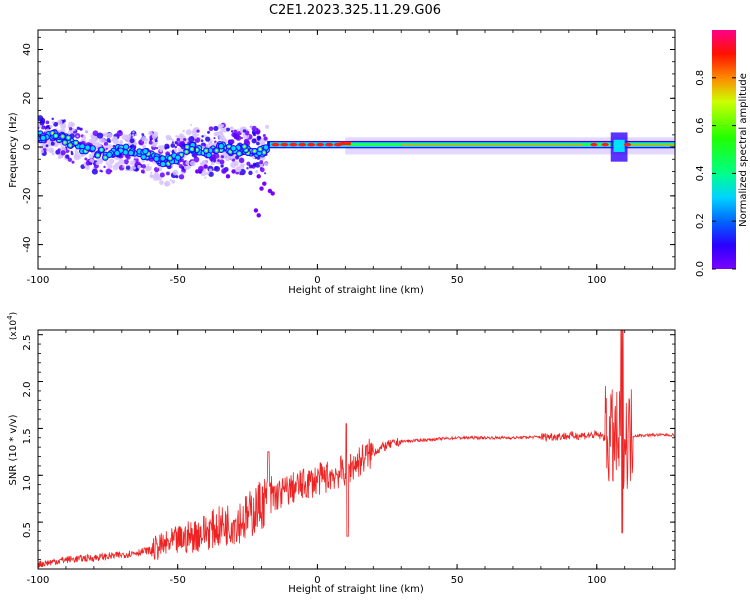 This screenshot has width=750, height=600. I want to click on colorbar-ticks: 0.0 0.2 0.4 0.6 0.8, so click(715, 173).